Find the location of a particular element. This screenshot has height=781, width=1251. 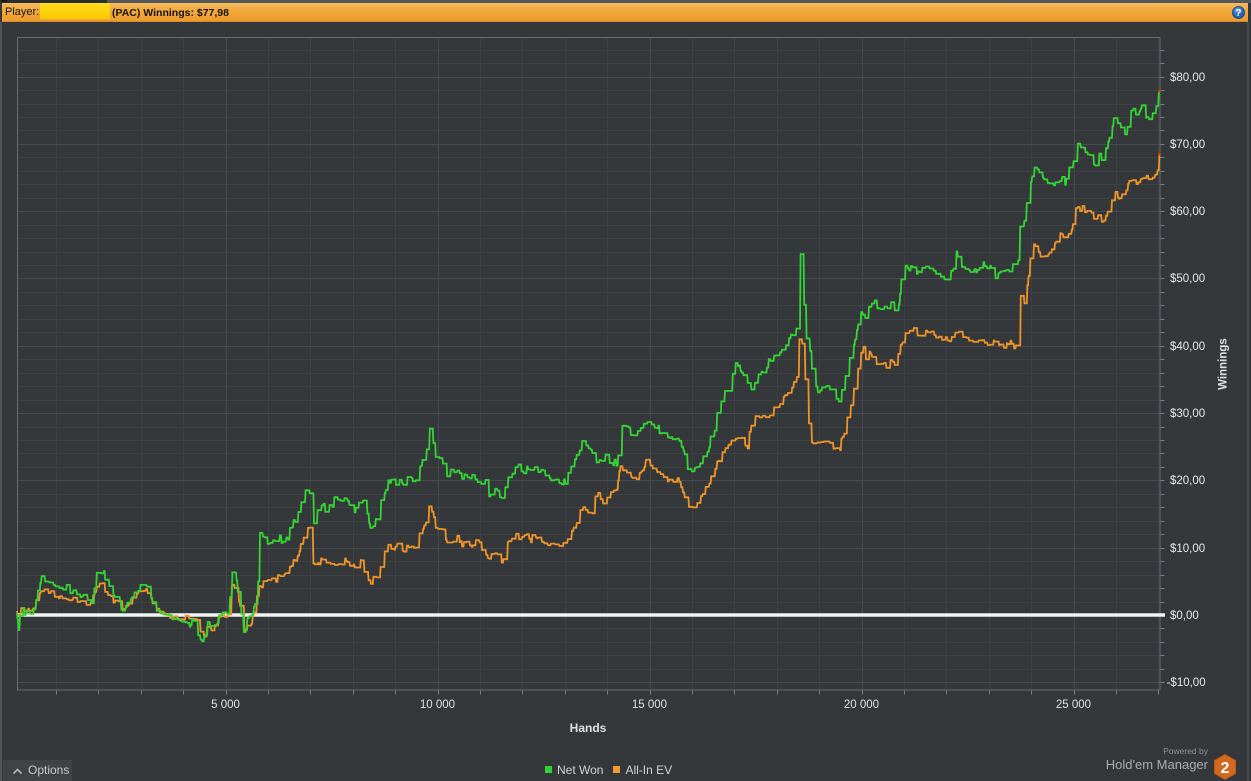

svg-text: Winnings is located at coordinates (1224, 364).